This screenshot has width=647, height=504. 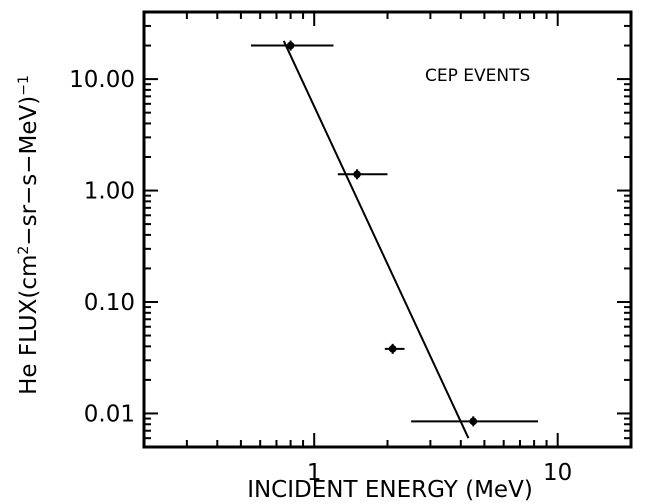 I want to click on x-tick-label: 10, so click(x=557, y=473).